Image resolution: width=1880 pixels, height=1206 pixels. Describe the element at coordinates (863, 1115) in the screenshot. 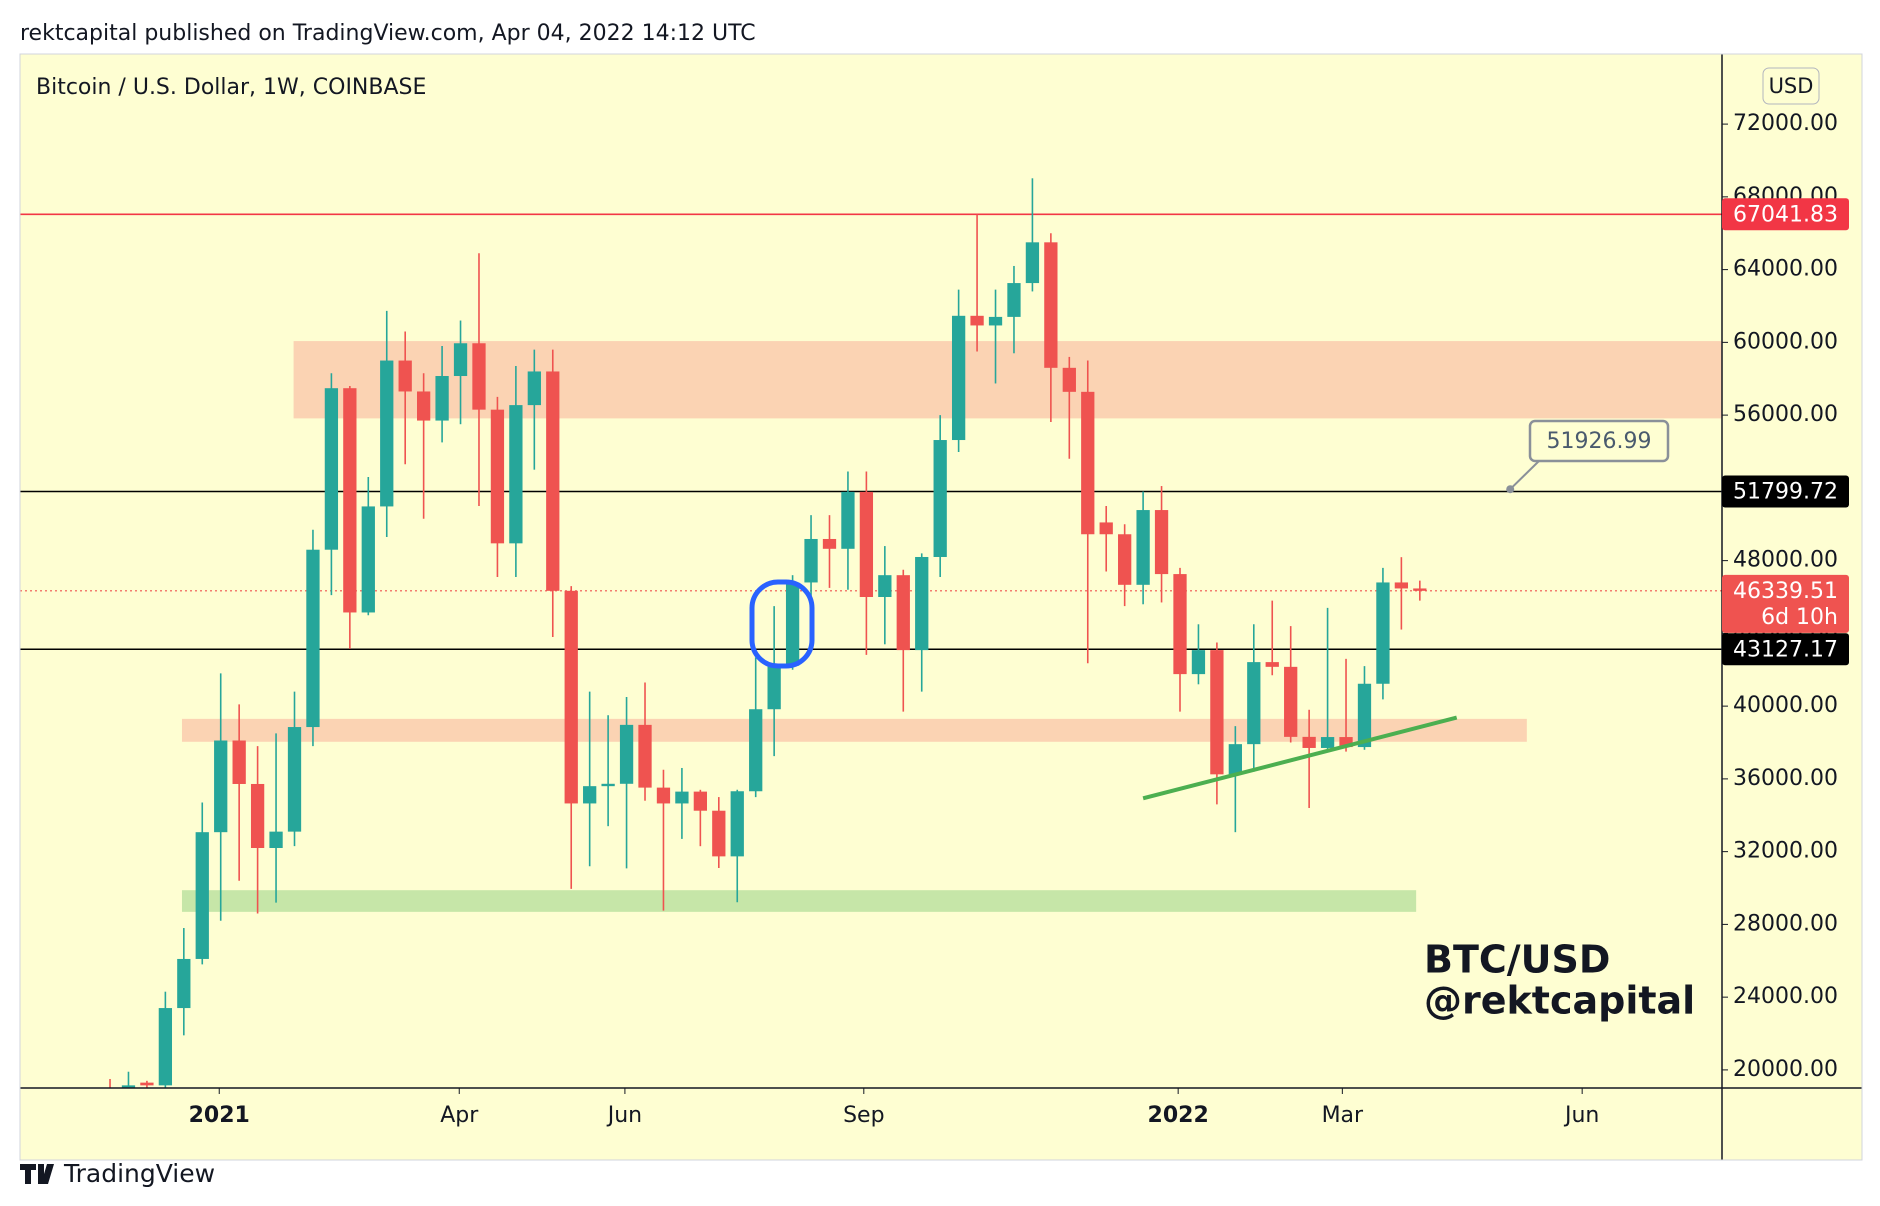

I see `x-tick-label: Sep` at that location.